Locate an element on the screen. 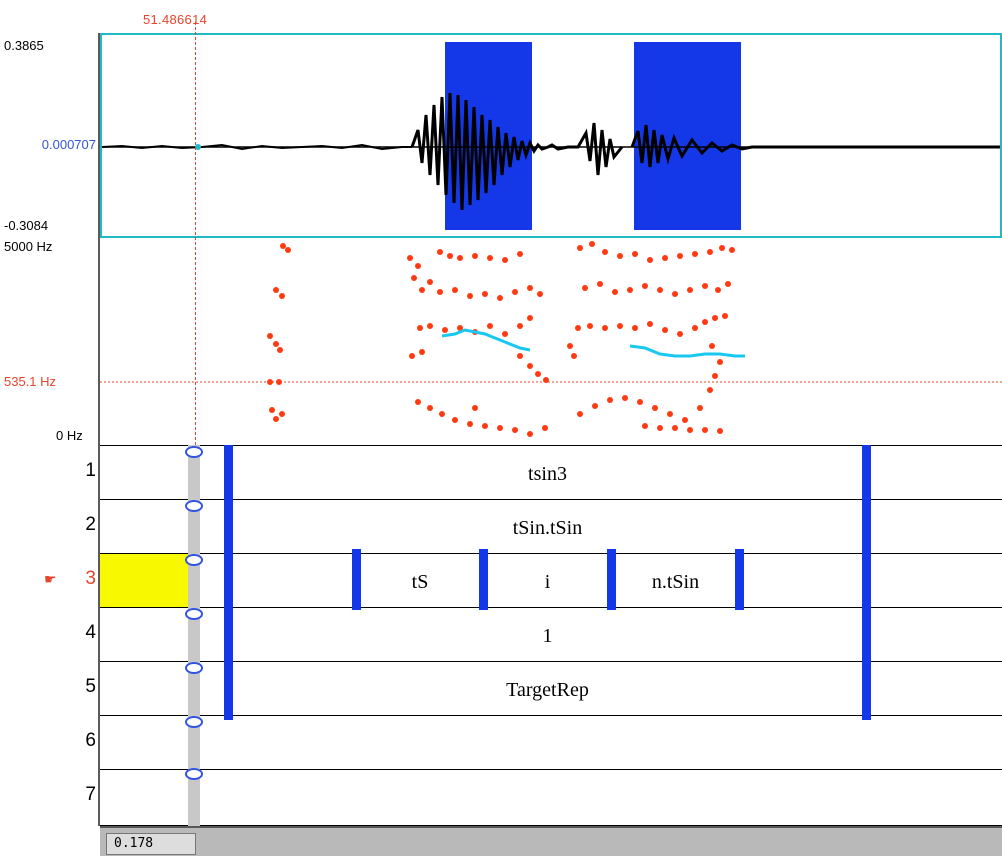  segment-label: tSin.tSin is located at coordinates (547, 528).